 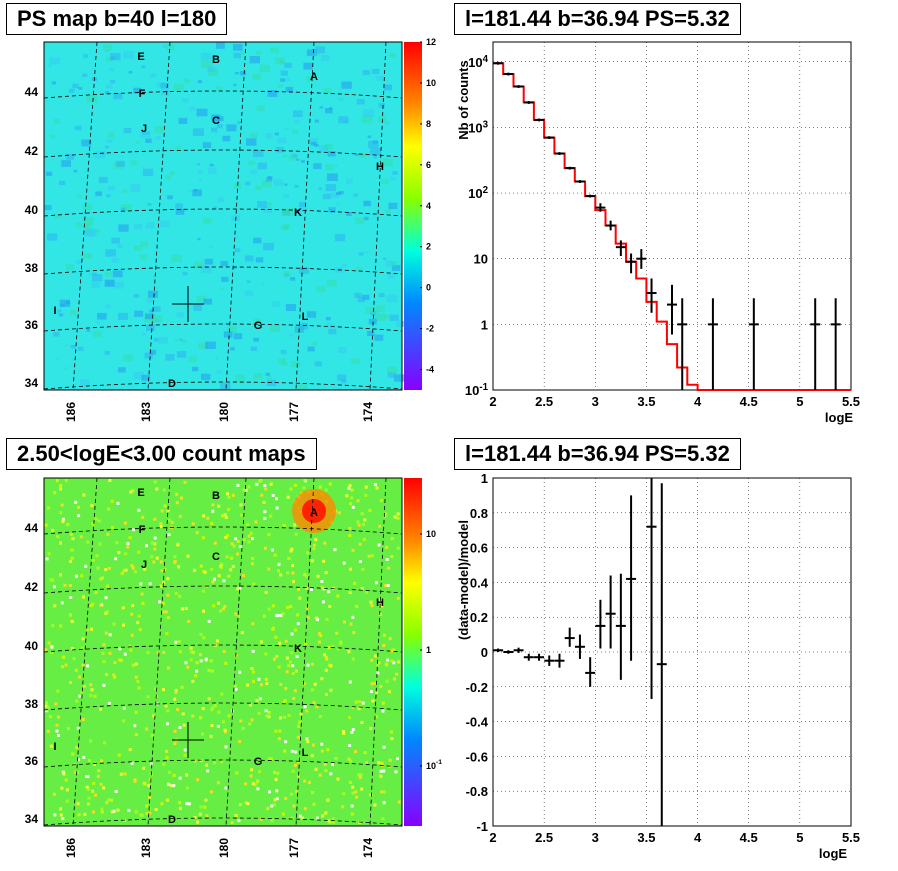 I want to click on x-tick-label: 183, so click(x=146, y=412).